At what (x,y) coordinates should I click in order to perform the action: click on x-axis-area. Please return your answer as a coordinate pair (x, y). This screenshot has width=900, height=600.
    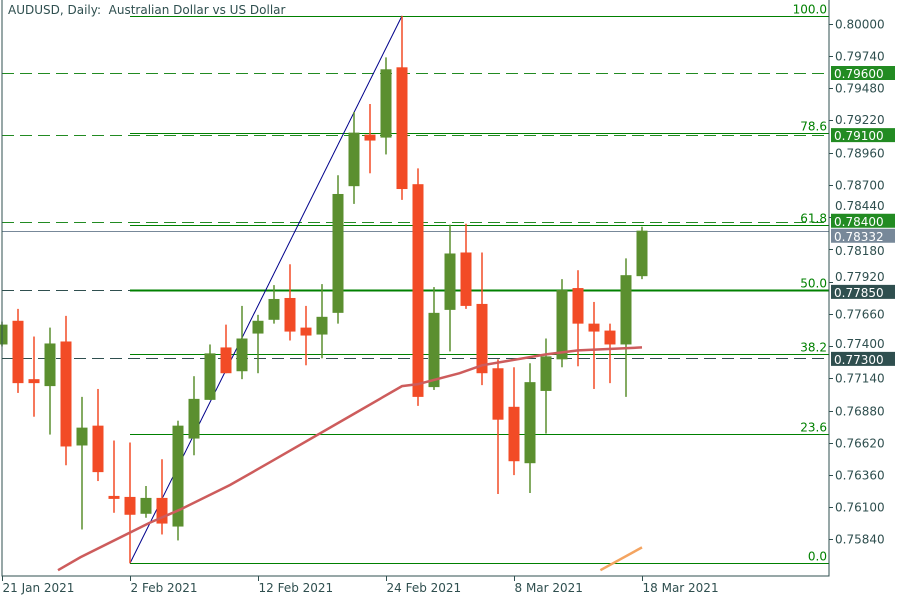
    Looking at the image, I should click on (450, 588).